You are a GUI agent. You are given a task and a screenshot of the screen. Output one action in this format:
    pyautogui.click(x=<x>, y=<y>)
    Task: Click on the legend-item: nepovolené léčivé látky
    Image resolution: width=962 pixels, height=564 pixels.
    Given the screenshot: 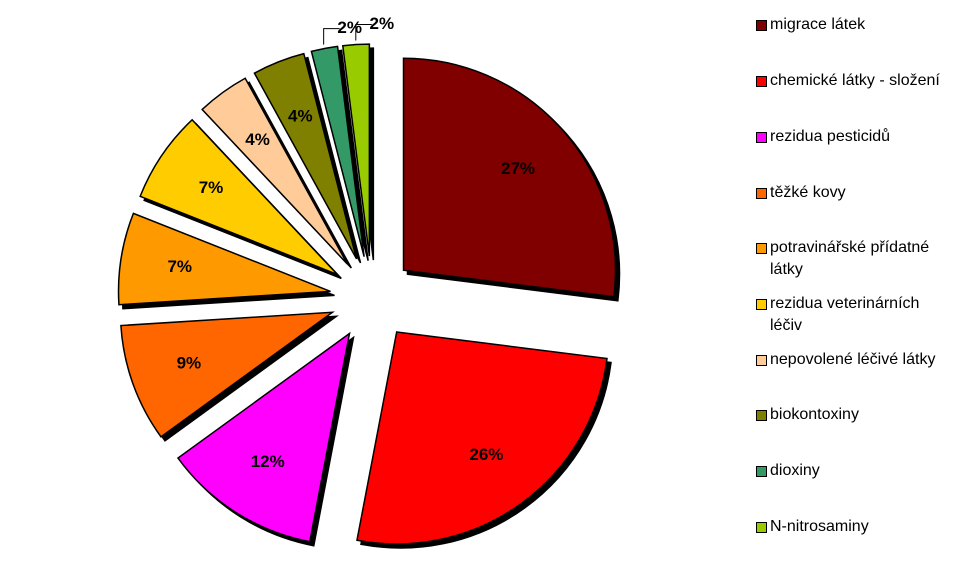 What is the action you would take?
    pyautogui.click(x=854, y=360)
    